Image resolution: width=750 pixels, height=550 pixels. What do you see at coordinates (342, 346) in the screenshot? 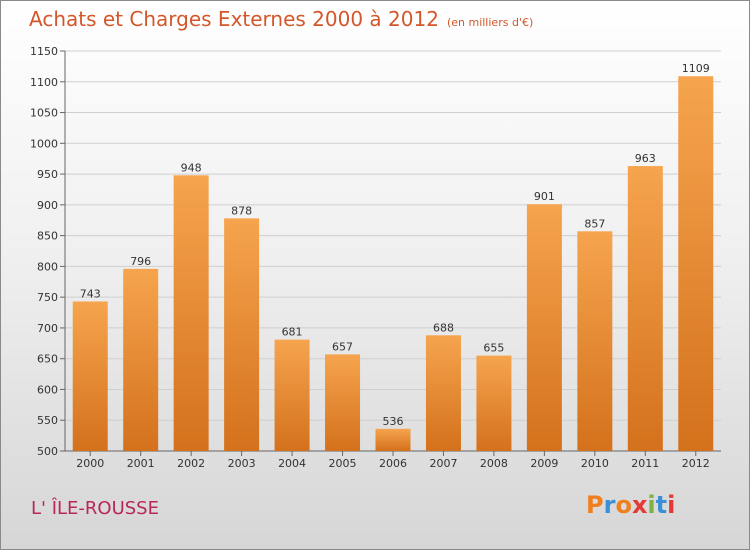
I see `bar-value-label: 657` at bounding box center [342, 346].